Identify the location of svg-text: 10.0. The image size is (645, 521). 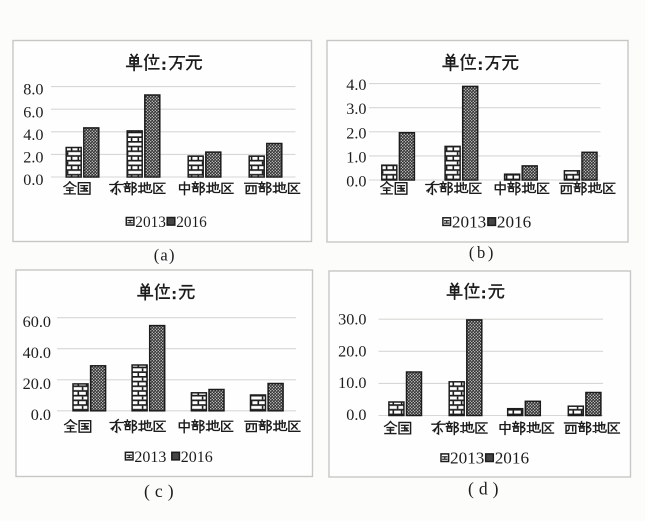
(352, 383).